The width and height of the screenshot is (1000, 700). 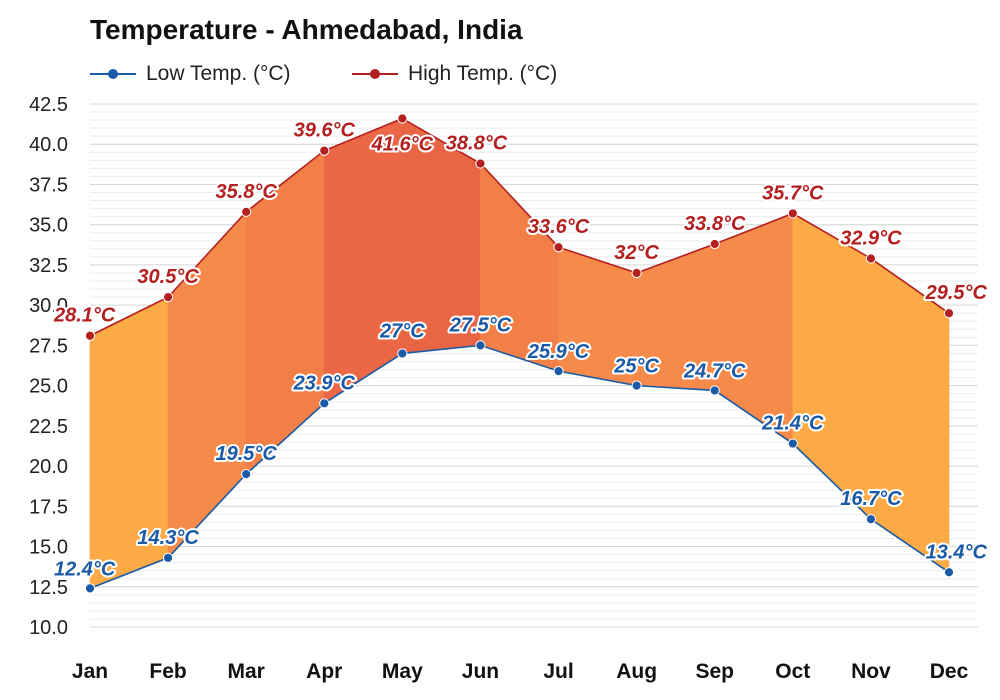 I want to click on point-low-jul, so click(x=558, y=371).